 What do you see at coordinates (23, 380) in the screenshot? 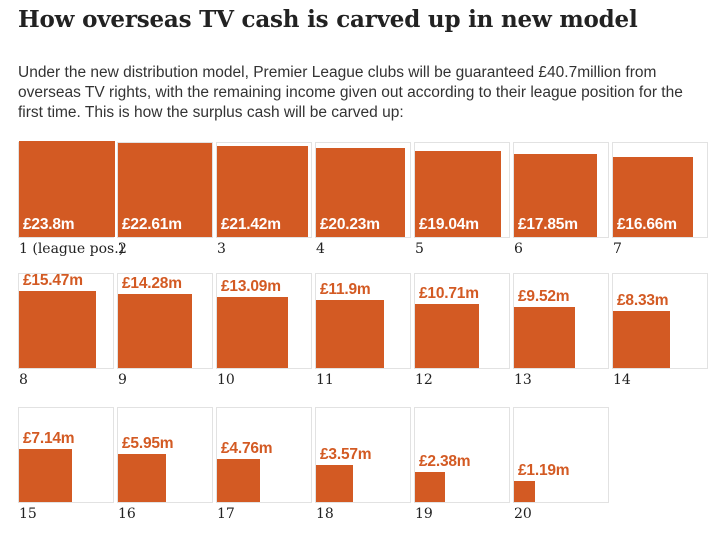
I see `league-position-label: 8` at bounding box center [23, 380].